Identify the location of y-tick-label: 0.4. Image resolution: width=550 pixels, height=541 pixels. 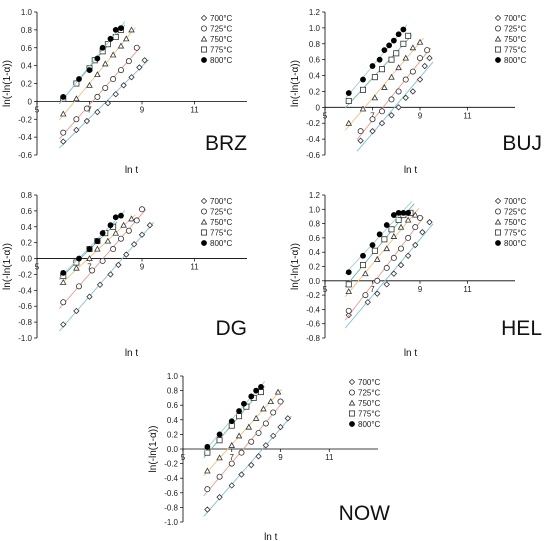
(315, 76).